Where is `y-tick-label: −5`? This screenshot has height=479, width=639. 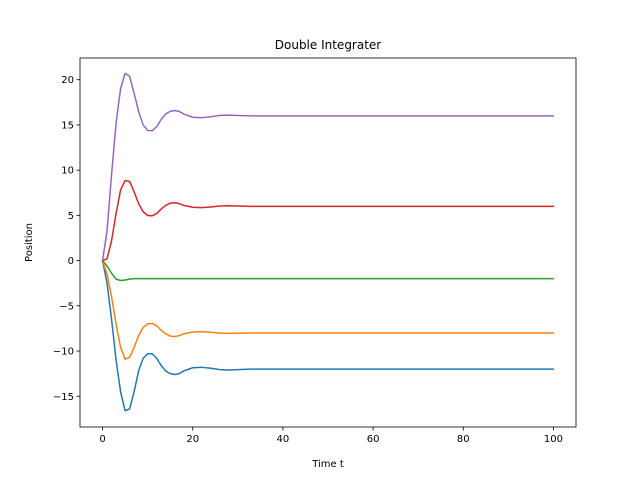
y-tick-label: −5 is located at coordinates (66, 306).